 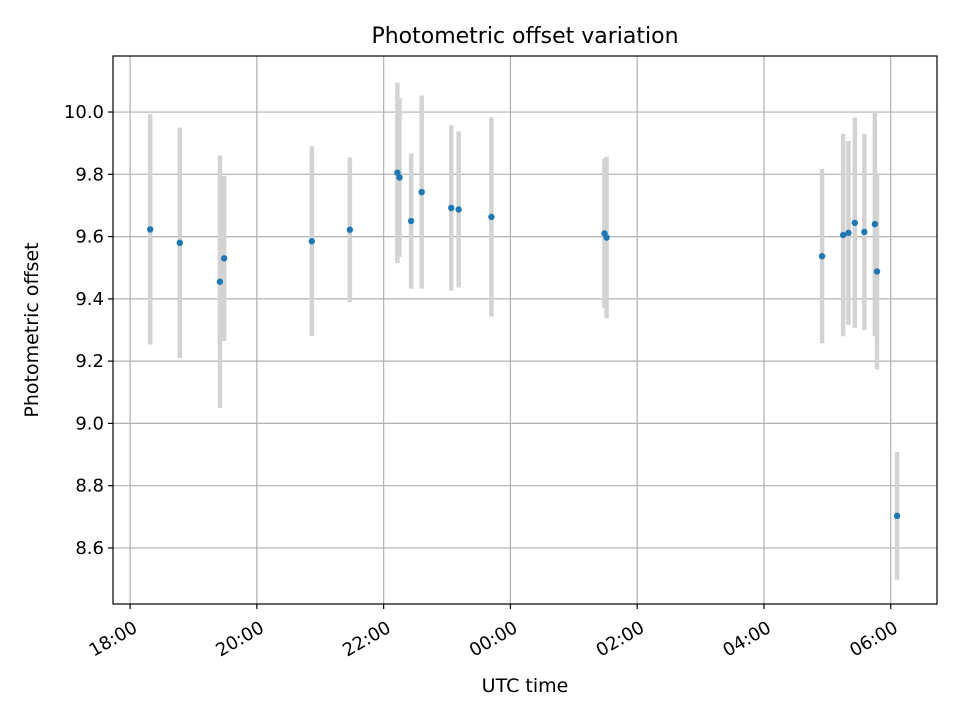 I want to click on y-tick-label: 9.6, so click(x=89, y=237).